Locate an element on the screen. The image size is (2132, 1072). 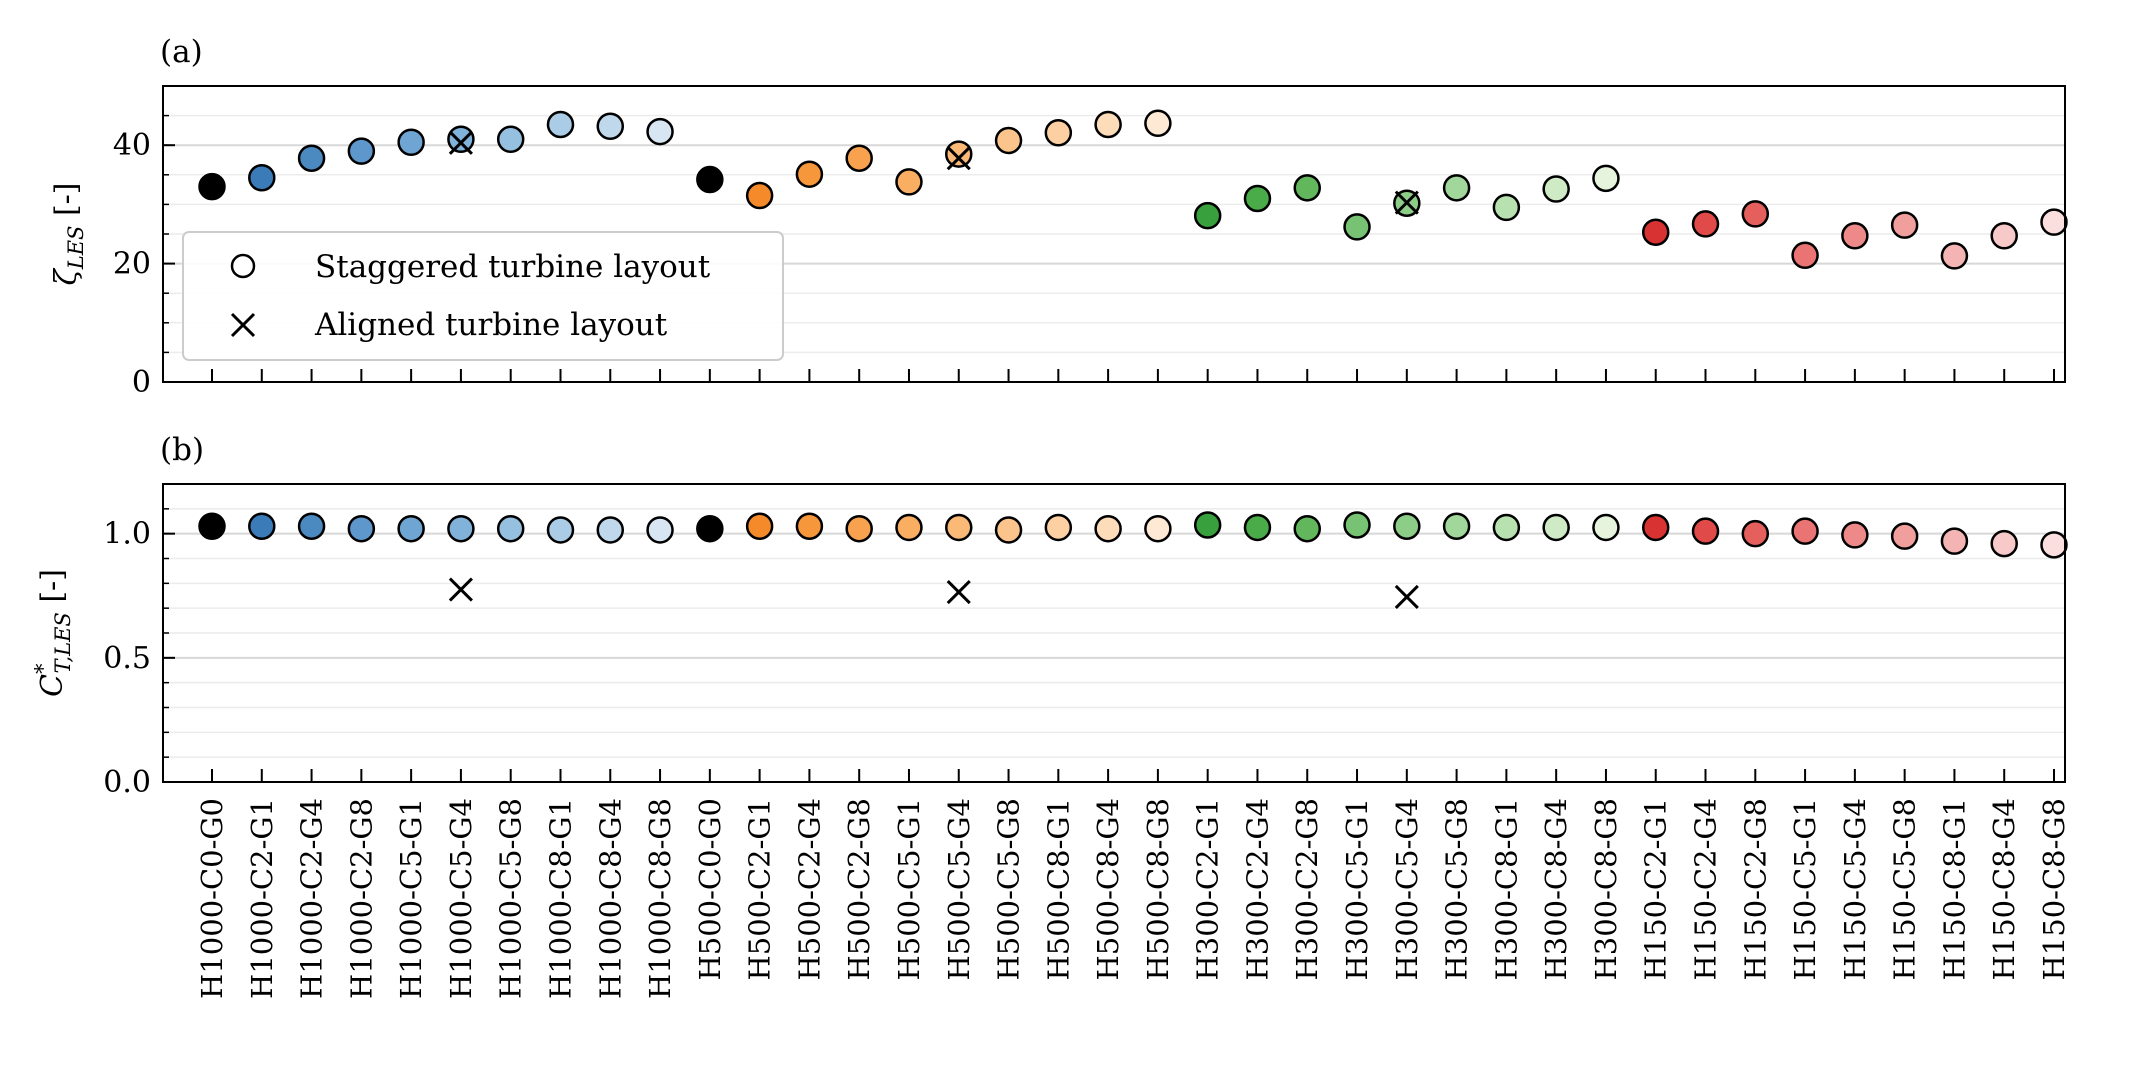
y-tick-label: 40 is located at coordinates (132, 145).